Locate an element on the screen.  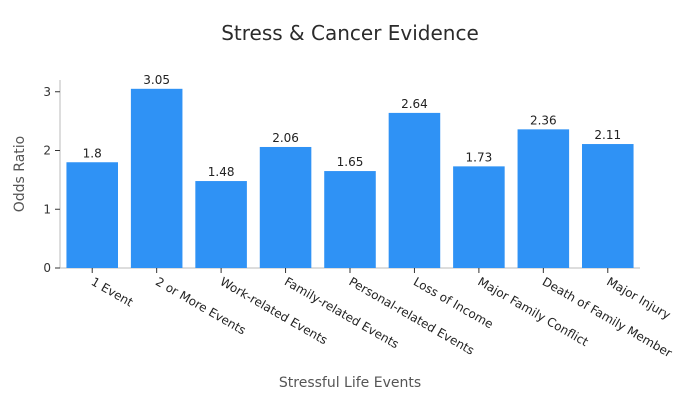
bar-value-label: 2.64 is located at coordinates (414, 104).